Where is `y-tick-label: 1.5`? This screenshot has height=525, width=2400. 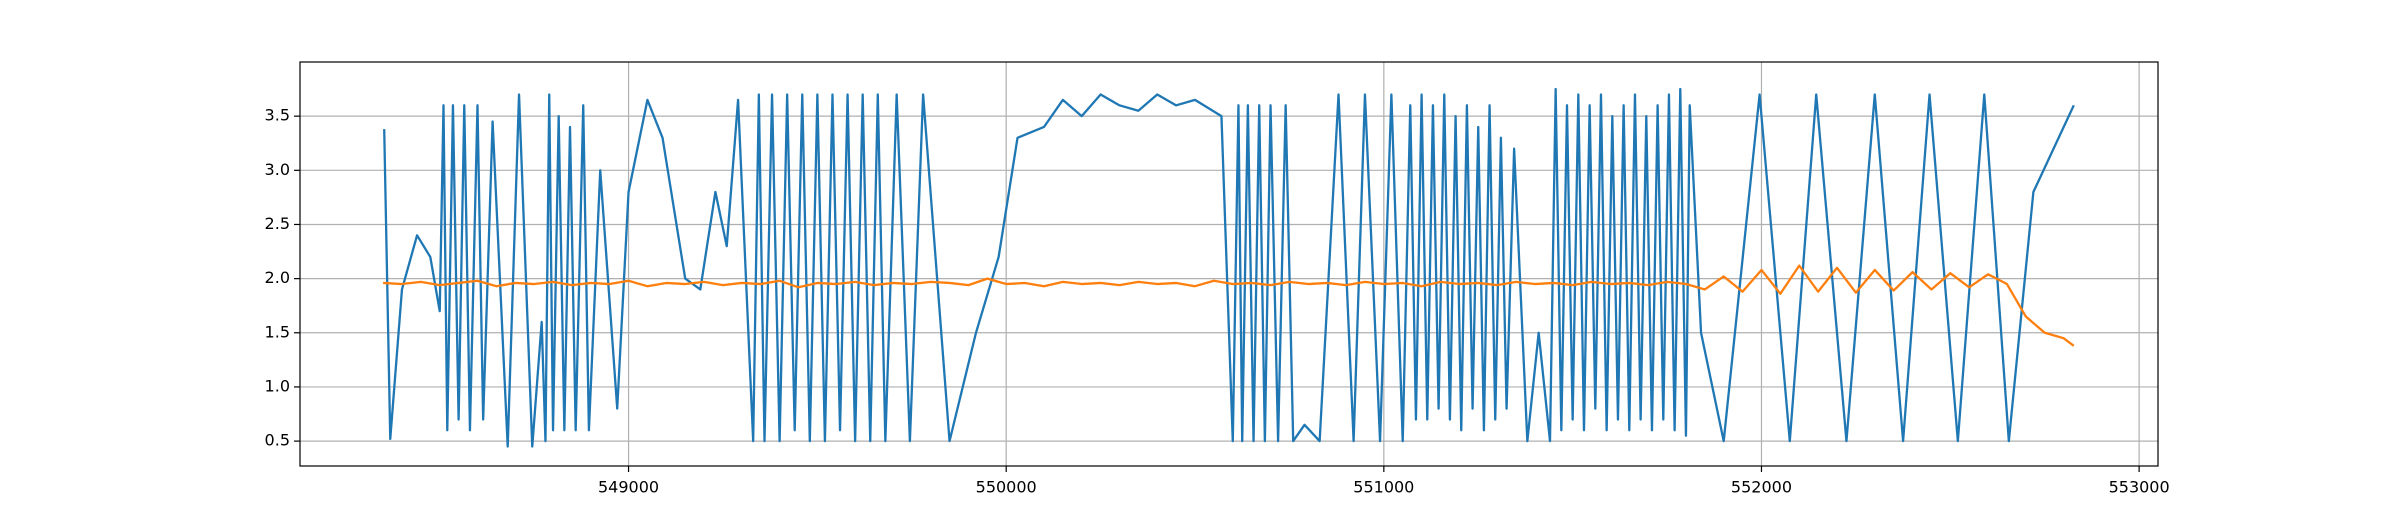 y-tick-label: 1.5 is located at coordinates (277, 331).